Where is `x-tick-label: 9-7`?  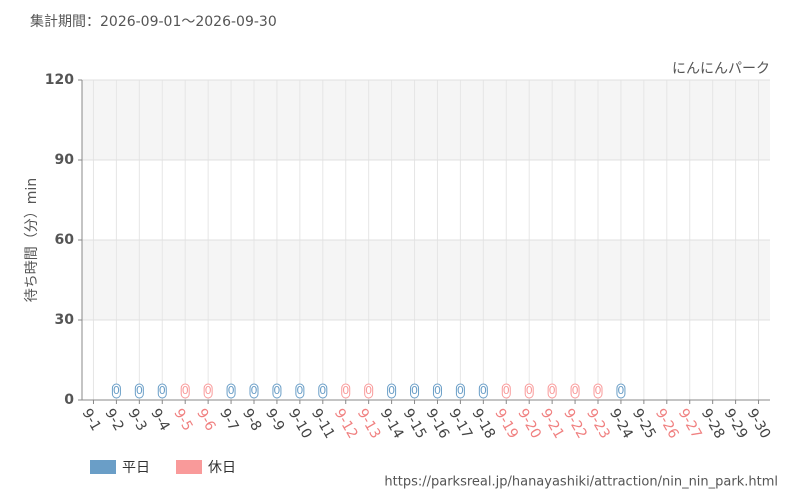 x-tick-label: 9-7 is located at coordinates (228, 420).